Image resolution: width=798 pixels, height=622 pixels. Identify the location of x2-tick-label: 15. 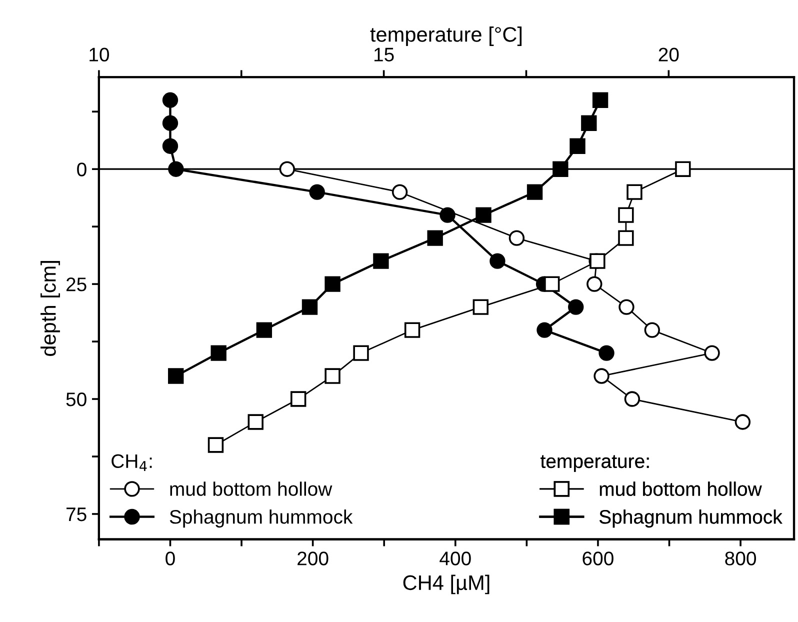
(384, 55).